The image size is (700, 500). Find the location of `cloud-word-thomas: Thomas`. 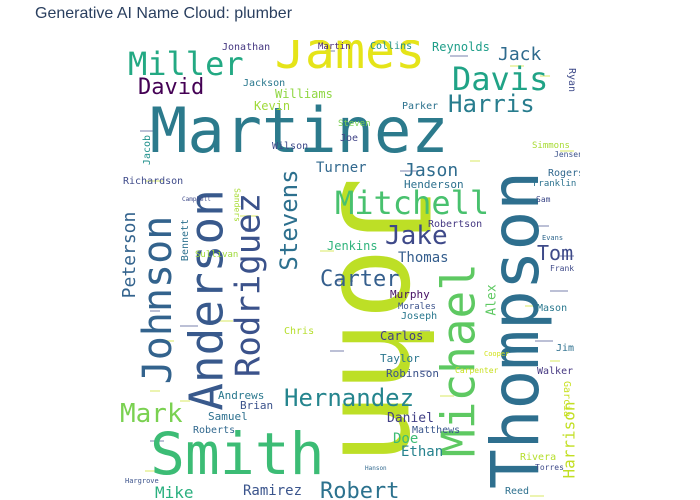

cloud-word-thomas: Thomas is located at coordinates (423, 258).